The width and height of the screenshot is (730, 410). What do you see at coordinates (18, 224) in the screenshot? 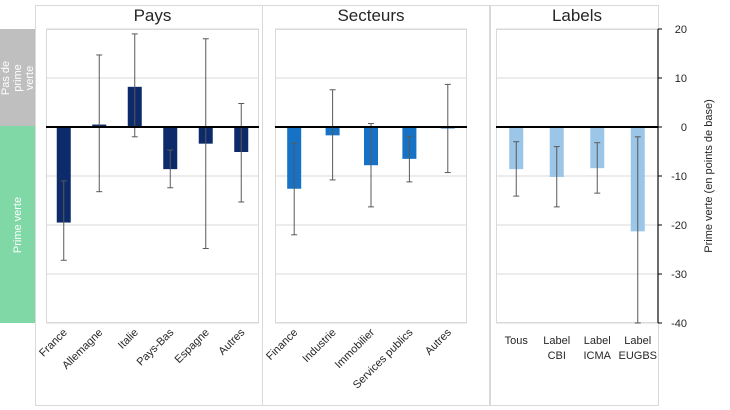
I see `side-band-premium: Prime verte` at bounding box center [18, 224].